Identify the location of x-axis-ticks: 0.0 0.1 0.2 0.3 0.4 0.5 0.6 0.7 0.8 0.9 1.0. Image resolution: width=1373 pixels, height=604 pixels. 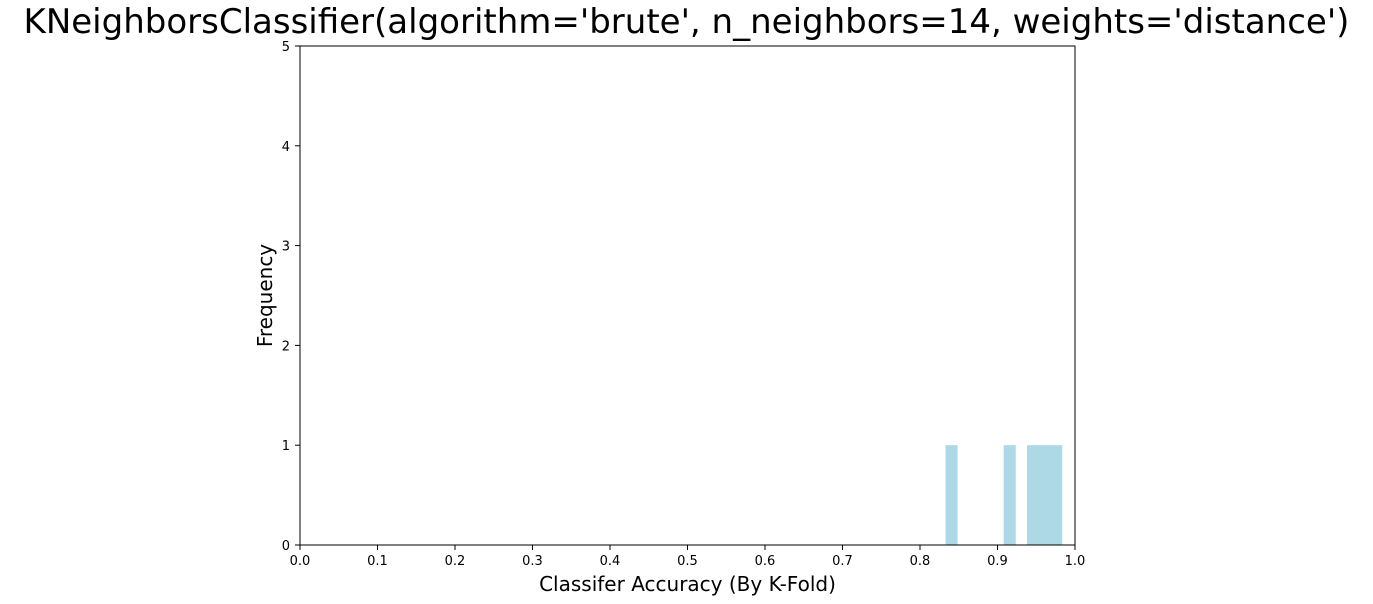
(688, 557).